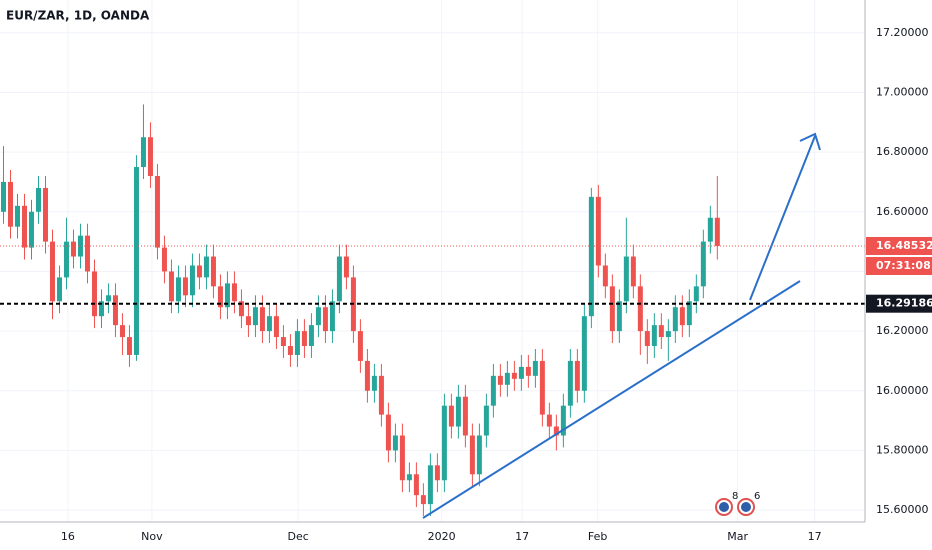  What do you see at coordinates (746, 507) in the screenshot?
I see `event-icon-inner` at bounding box center [746, 507].